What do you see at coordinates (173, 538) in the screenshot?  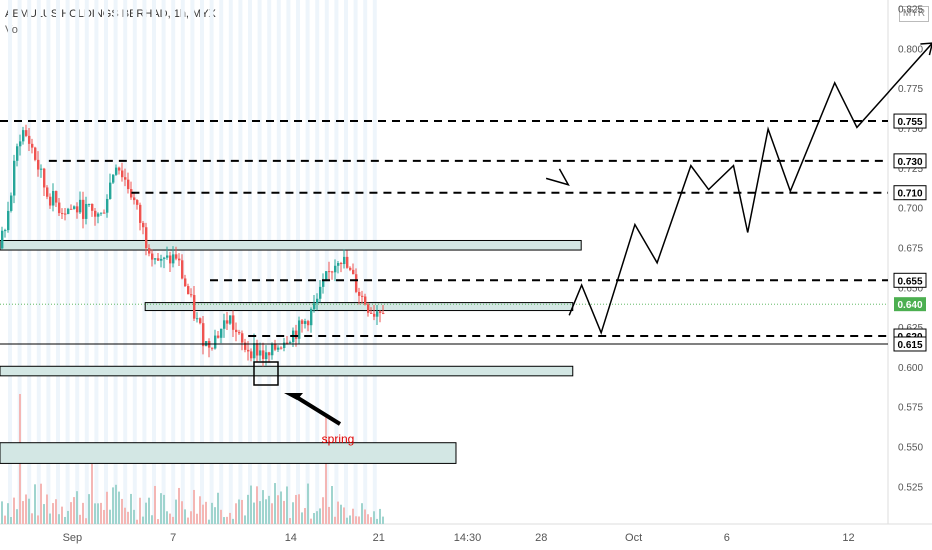 I see `time-tick-label: 7` at bounding box center [173, 538].